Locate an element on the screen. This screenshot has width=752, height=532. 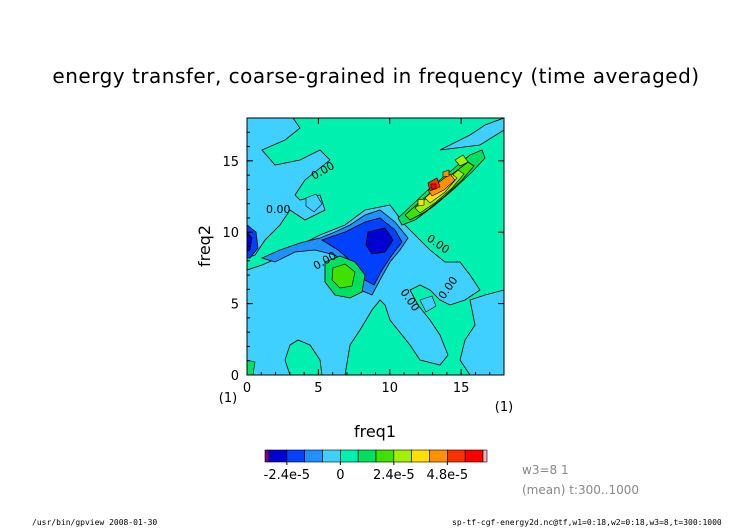
colorbar-tick-label: 4.8e-5 is located at coordinates (448, 475).